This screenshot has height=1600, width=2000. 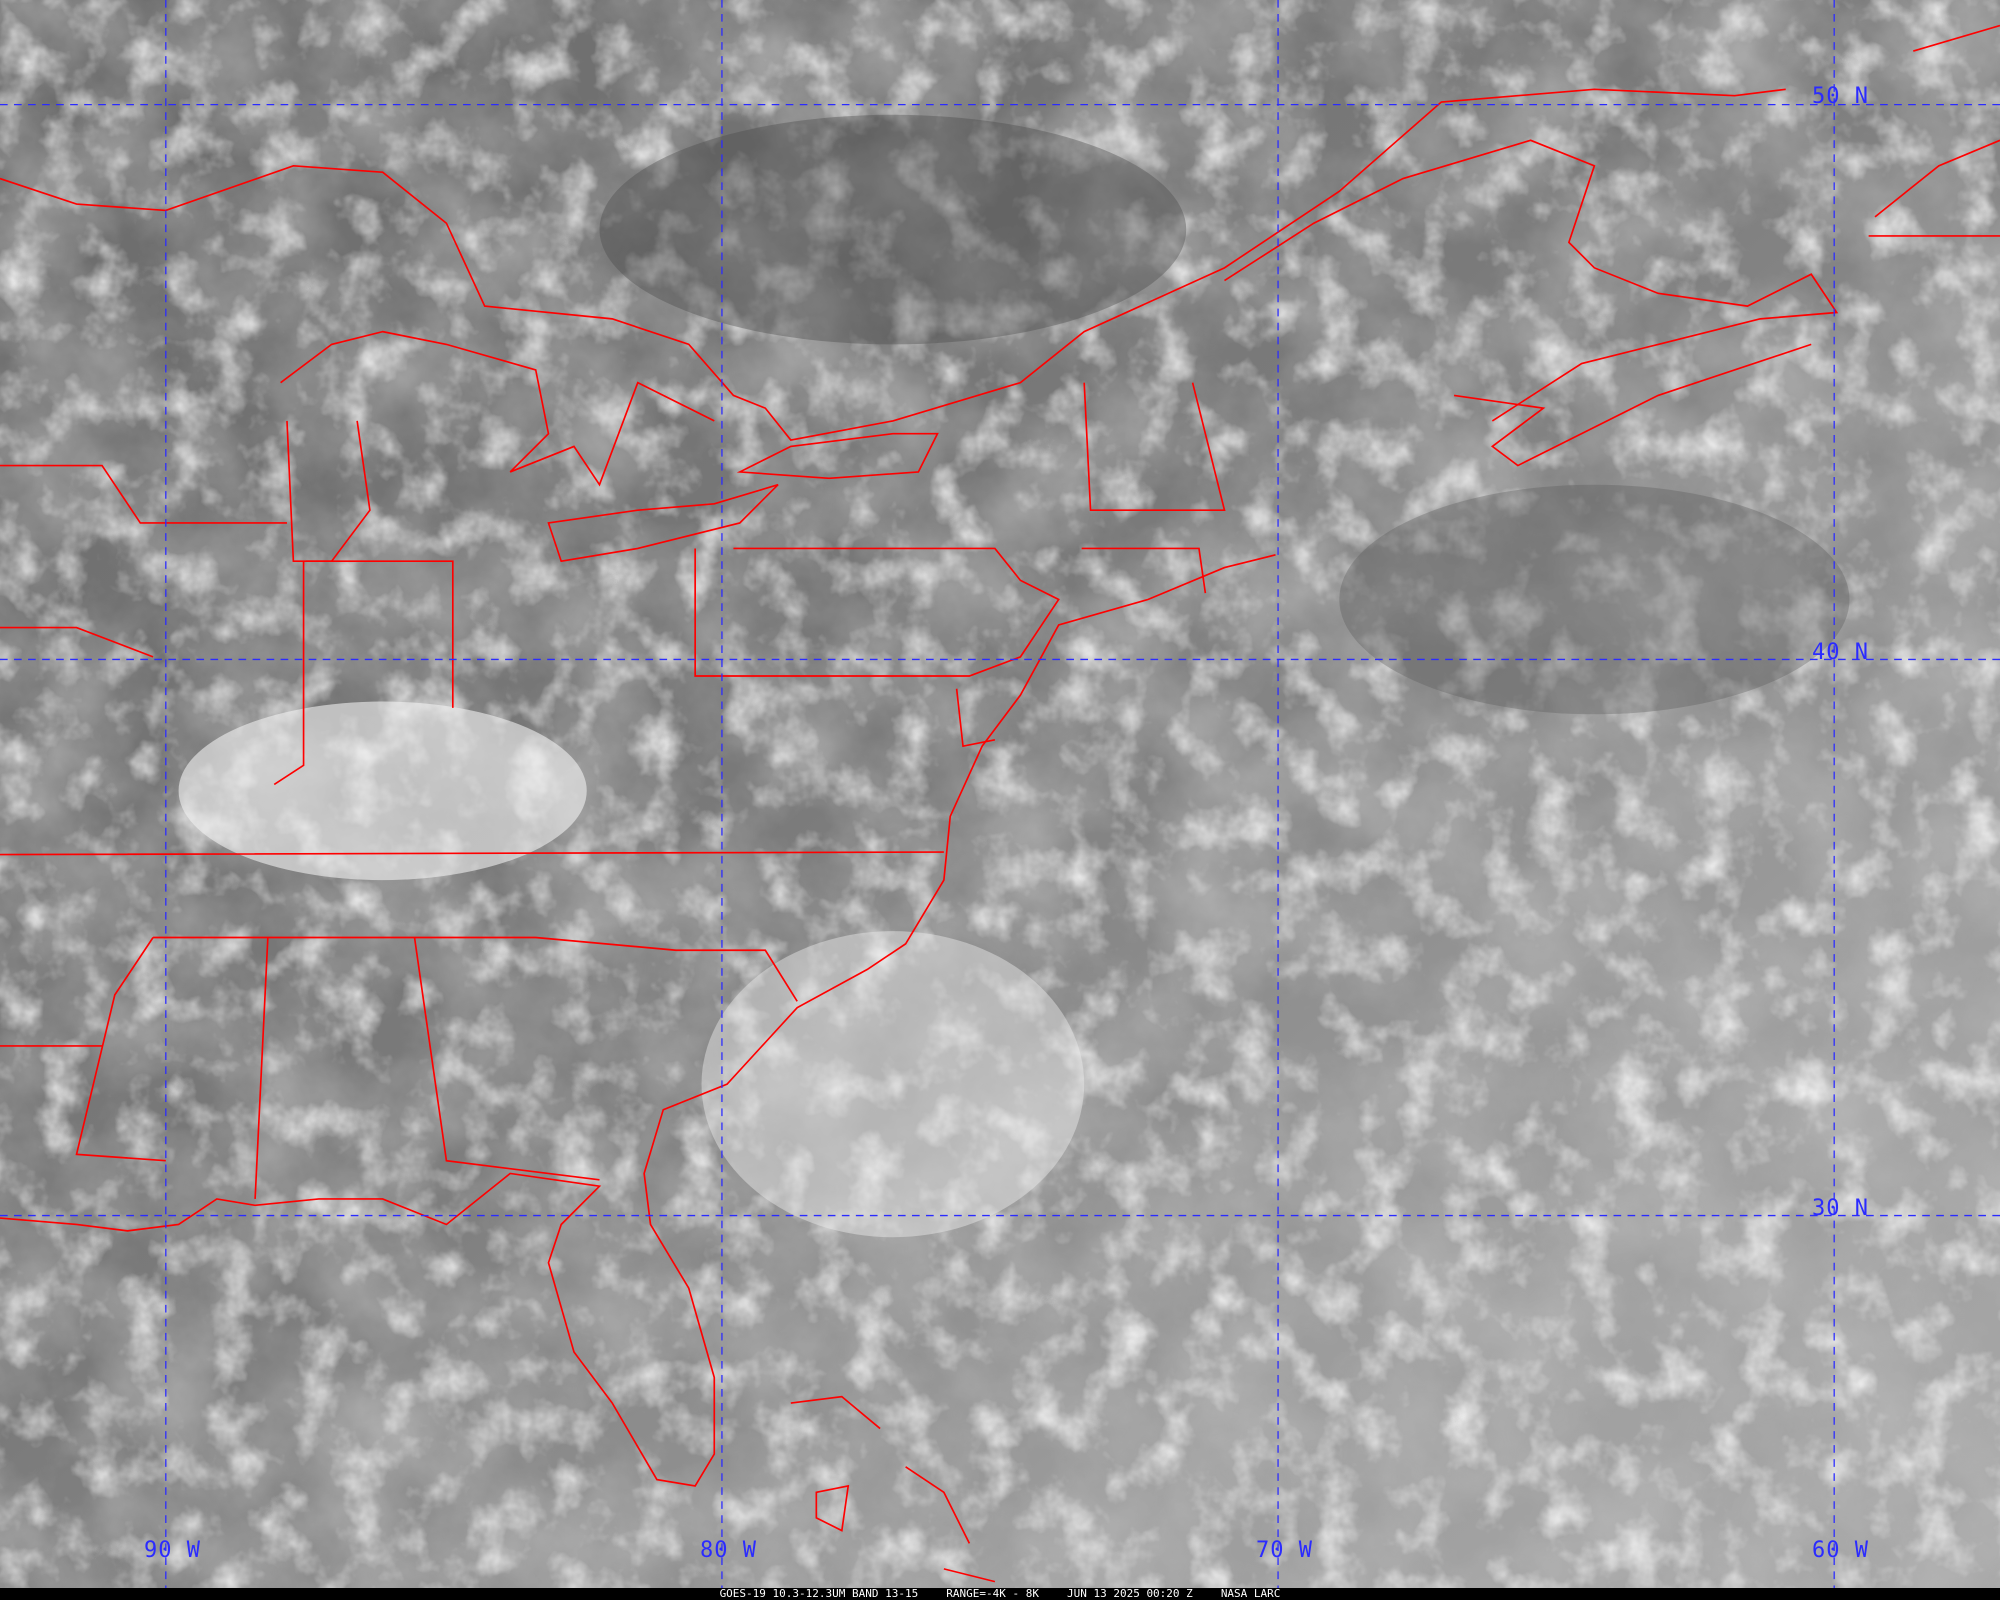 What do you see at coordinates (1129, 1593) in the screenshot?
I see `caption-datetime: JUN 13 2025 00:20 Z` at bounding box center [1129, 1593].